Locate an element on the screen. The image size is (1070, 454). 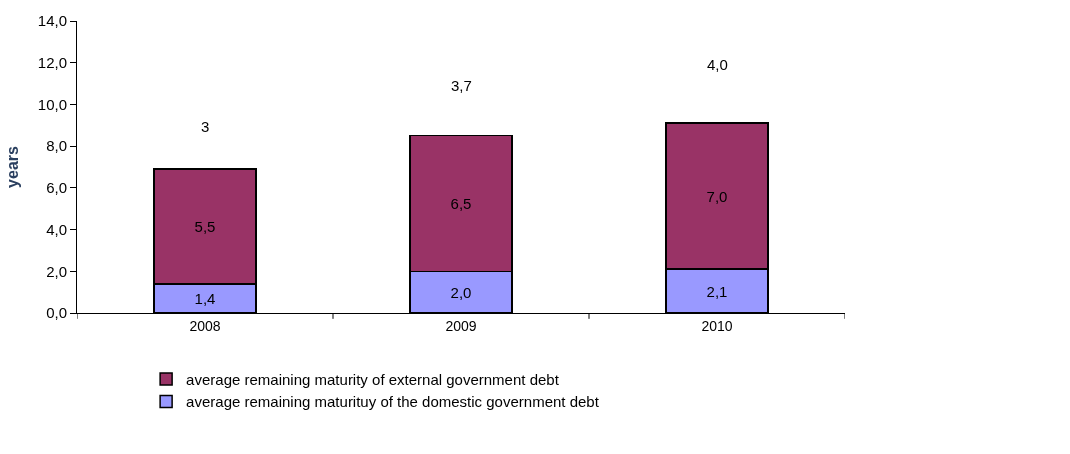
y-tick-label: 0,0 is located at coordinates (56, 313).